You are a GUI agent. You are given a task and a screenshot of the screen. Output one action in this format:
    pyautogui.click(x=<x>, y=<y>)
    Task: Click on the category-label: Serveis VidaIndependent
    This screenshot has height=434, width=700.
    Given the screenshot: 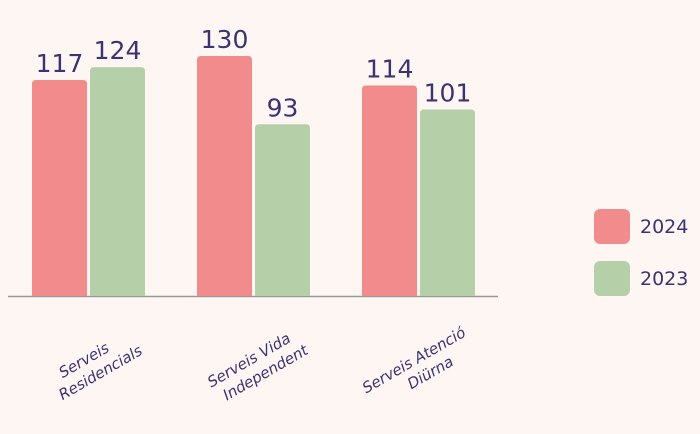 What is the action you would take?
    pyautogui.click(x=258, y=366)
    